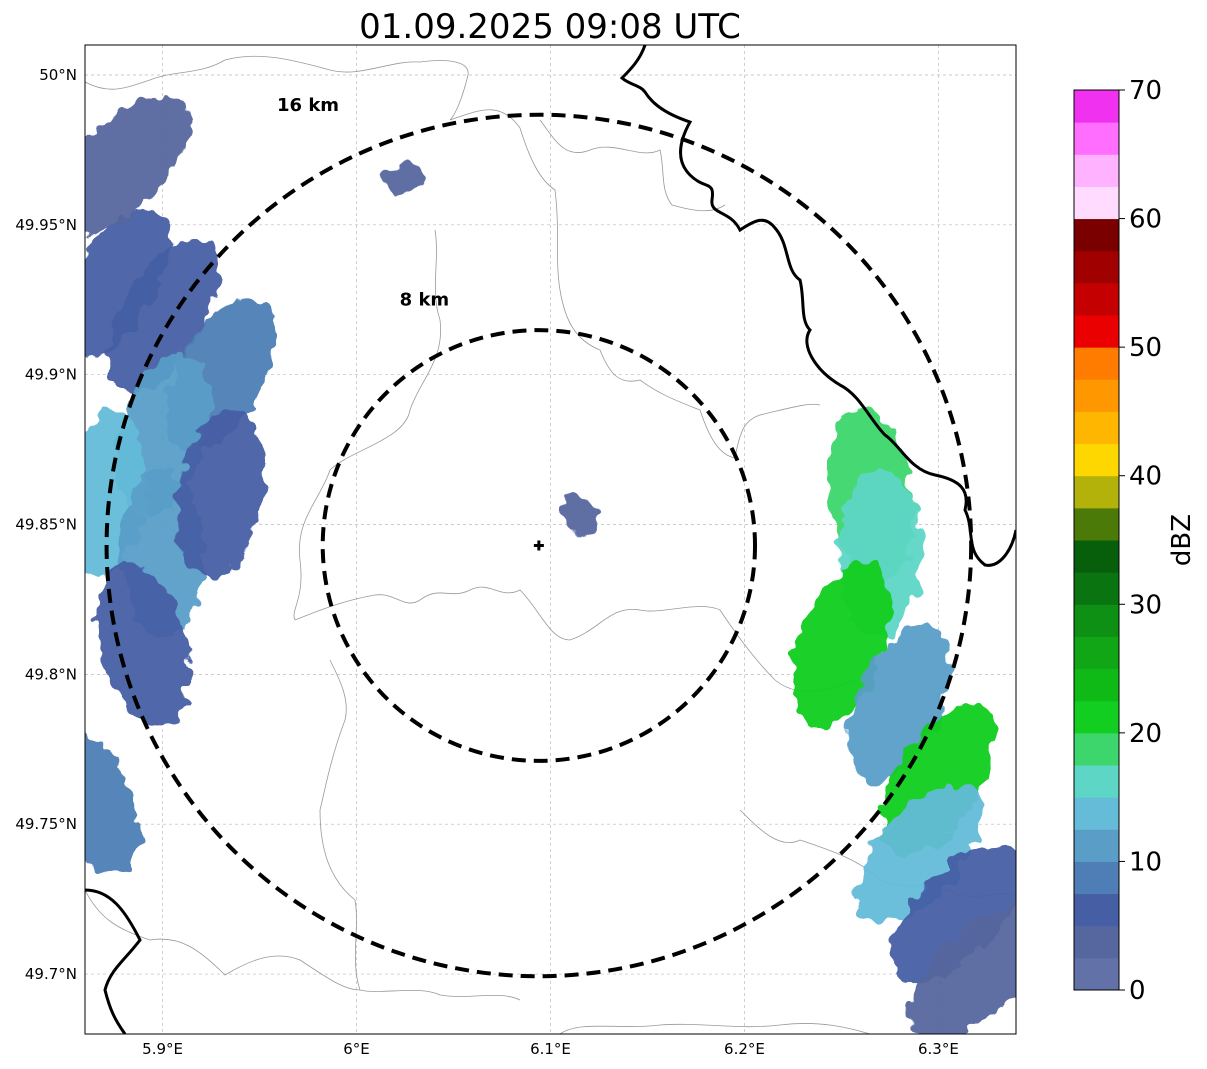 Image resolution: width=1207 pixels, height=1069 pixels. I want to click on lon-tick-label: 5.9°E, so click(162, 1049).